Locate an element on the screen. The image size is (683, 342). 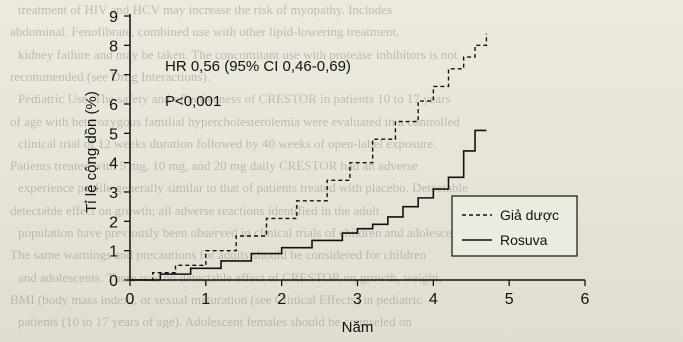
y-tick-label: 2 is located at coordinates (113, 222).